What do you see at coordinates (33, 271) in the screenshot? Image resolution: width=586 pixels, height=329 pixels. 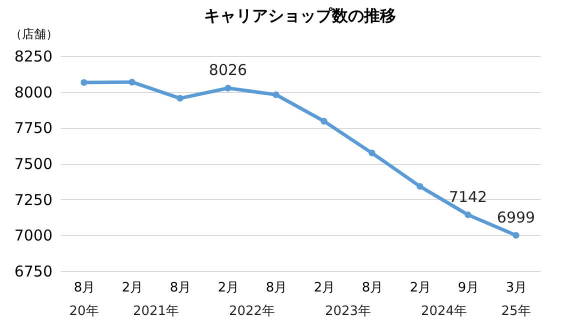 I see `y-tick-label: 6750` at bounding box center [33, 271].